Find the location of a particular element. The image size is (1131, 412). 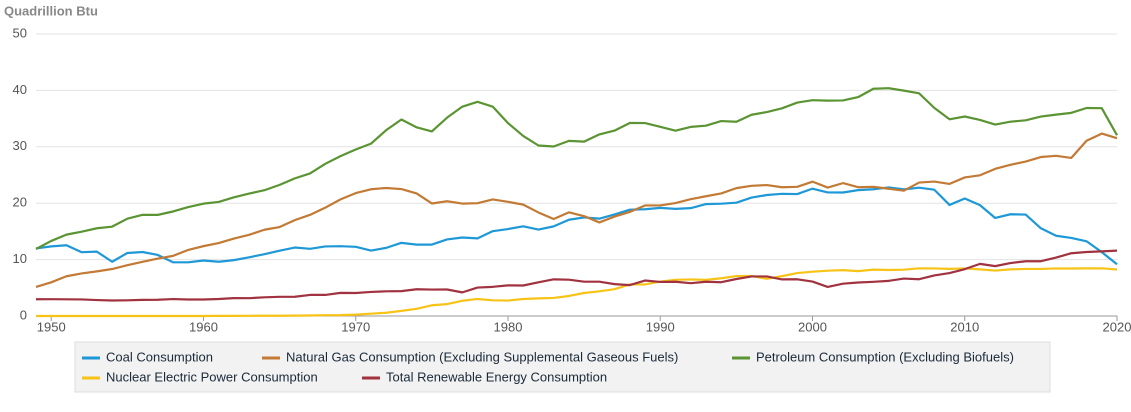

y-tick-label: 50 is located at coordinates (20, 32).